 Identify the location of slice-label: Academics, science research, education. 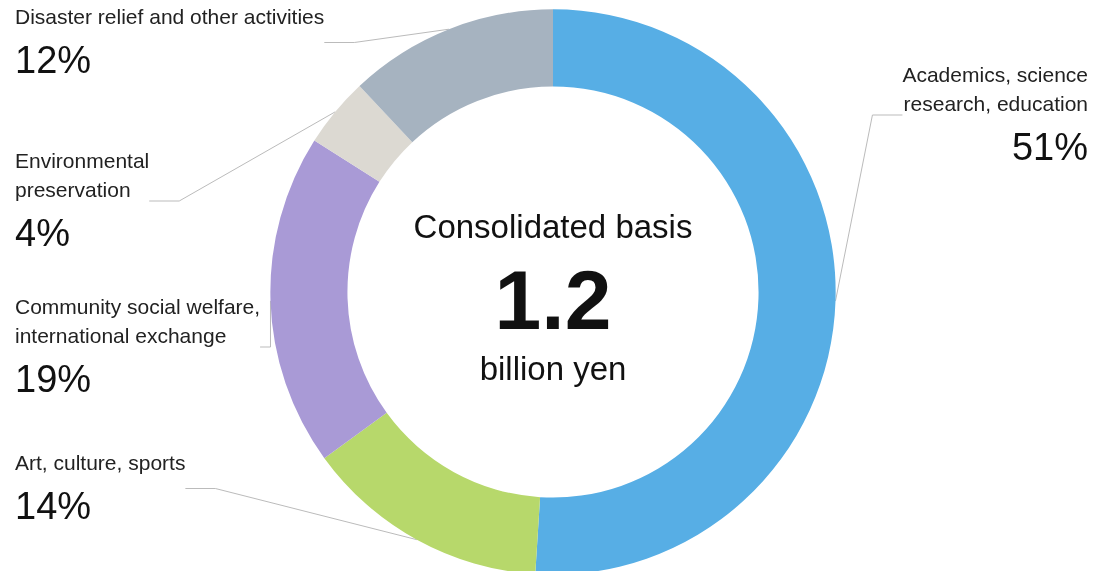
(995, 89).